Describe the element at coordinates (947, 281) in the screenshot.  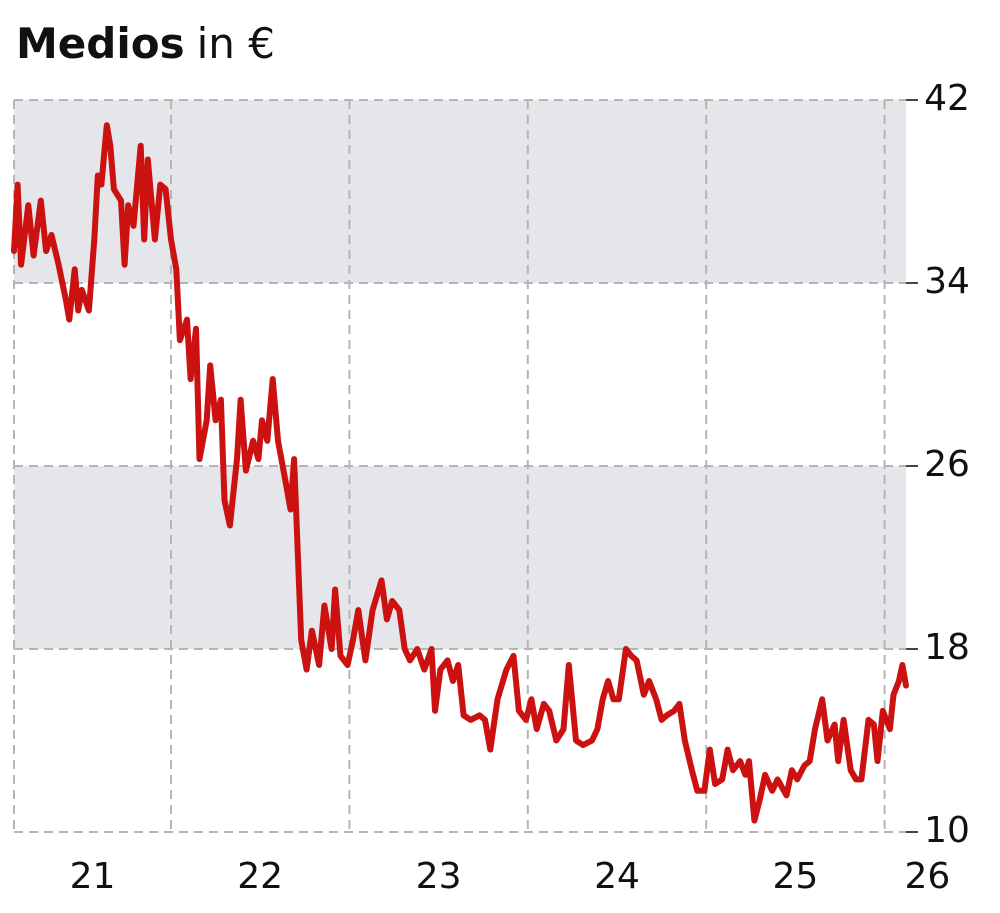
I see `y-tick-label: 34` at that location.